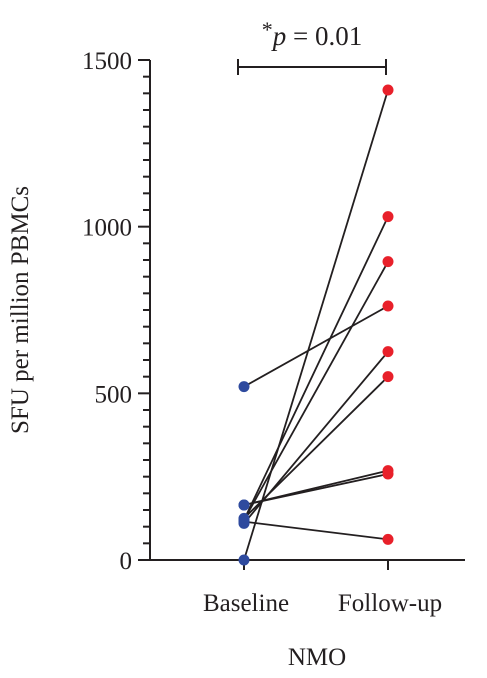 The height and width of the screenshot is (678, 487). What do you see at coordinates (390, 603) in the screenshot?
I see `x-tick-label: Follow-up` at bounding box center [390, 603].